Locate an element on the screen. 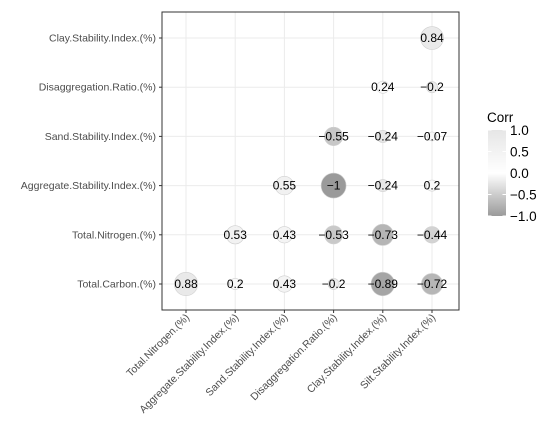 This screenshot has width=550, height=433. correlation-value-label: 0.84 is located at coordinates (432, 38).